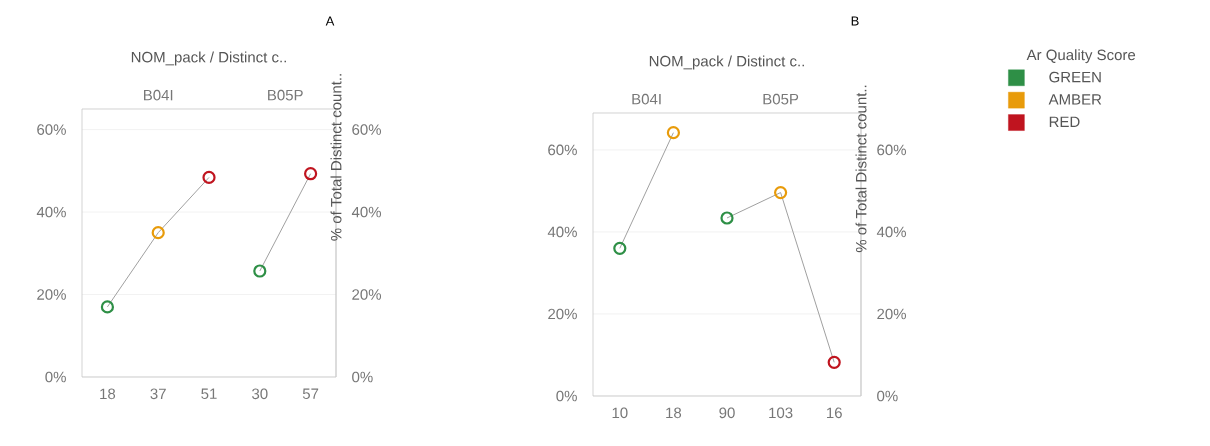 This screenshot has height=446, width=1210. What do you see at coordinates (834, 413) in the screenshot?
I see `x-tick-label: 16` at bounding box center [834, 413].